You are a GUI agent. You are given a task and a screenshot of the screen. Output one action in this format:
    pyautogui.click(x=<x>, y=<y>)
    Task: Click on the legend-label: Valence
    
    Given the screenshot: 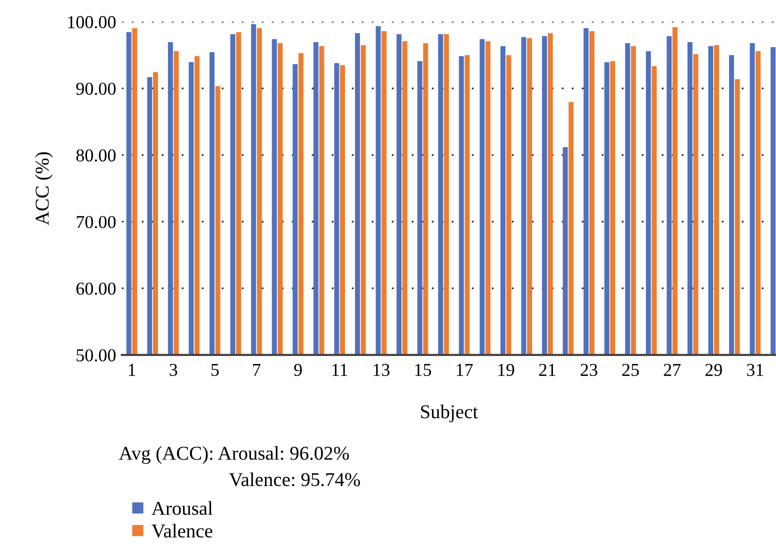 What is the action you would take?
    pyautogui.click(x=182, y=531)
    